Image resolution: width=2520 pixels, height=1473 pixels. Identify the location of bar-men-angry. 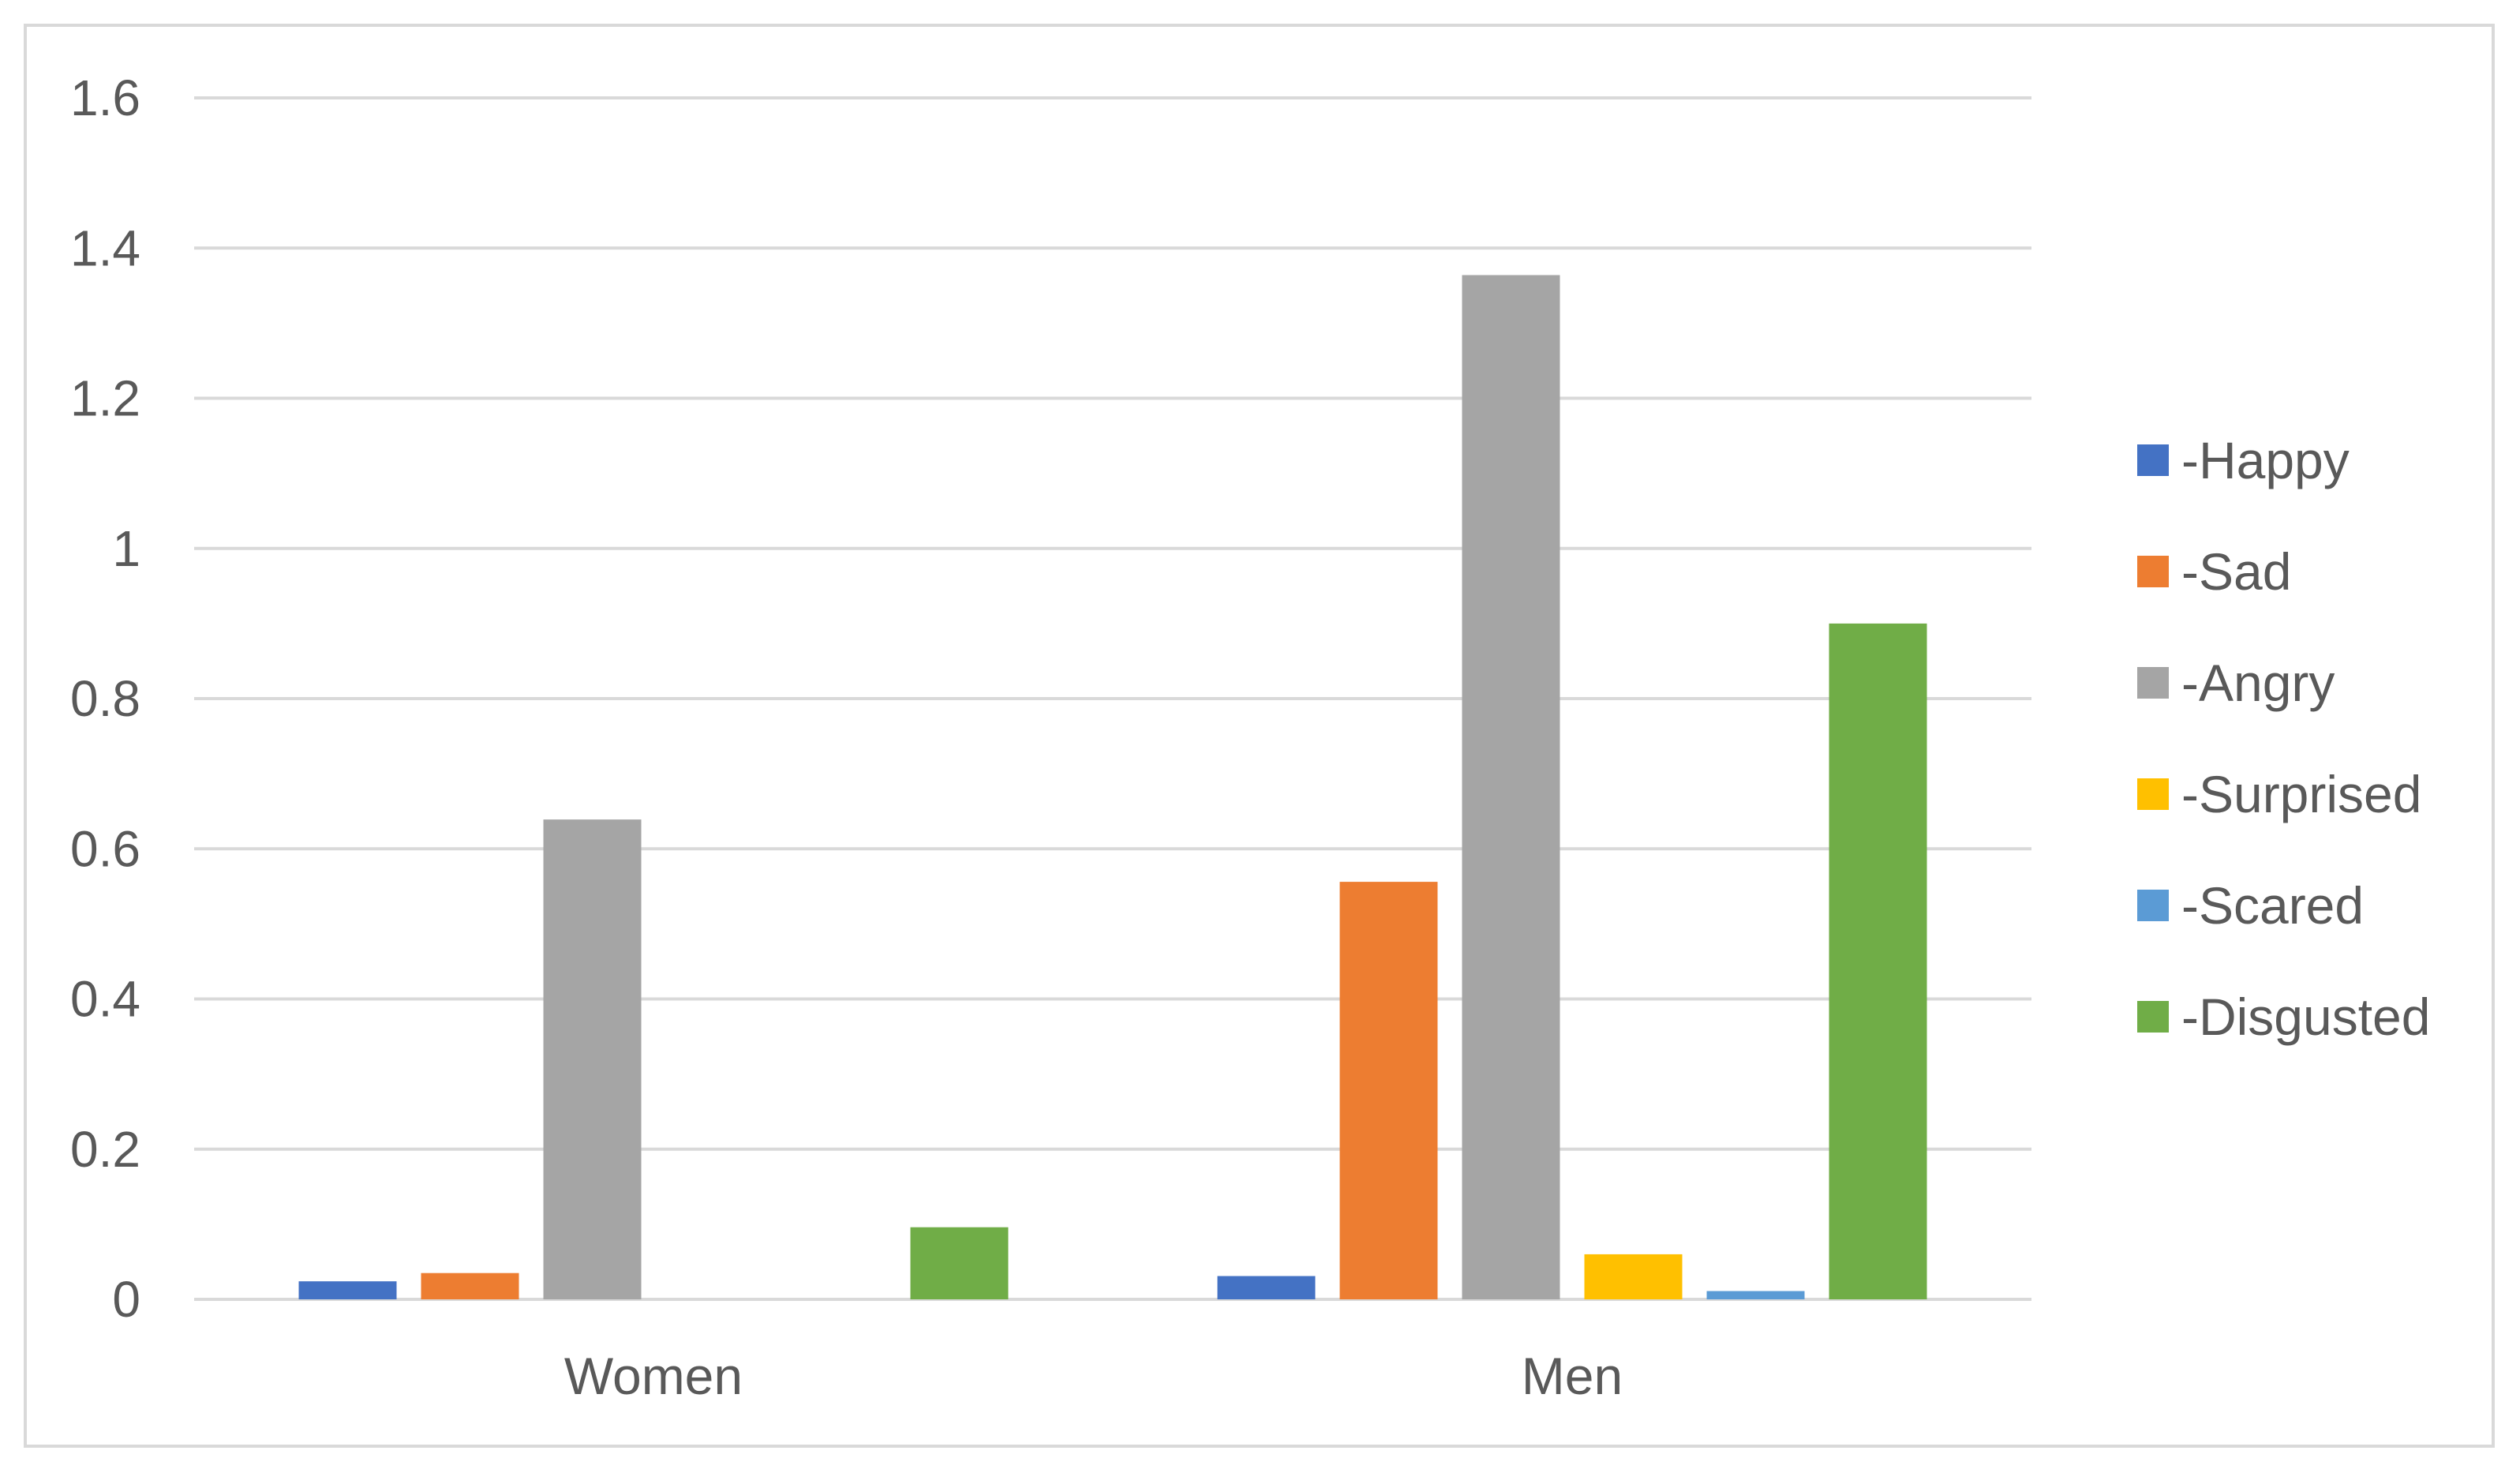
(1511, 787).